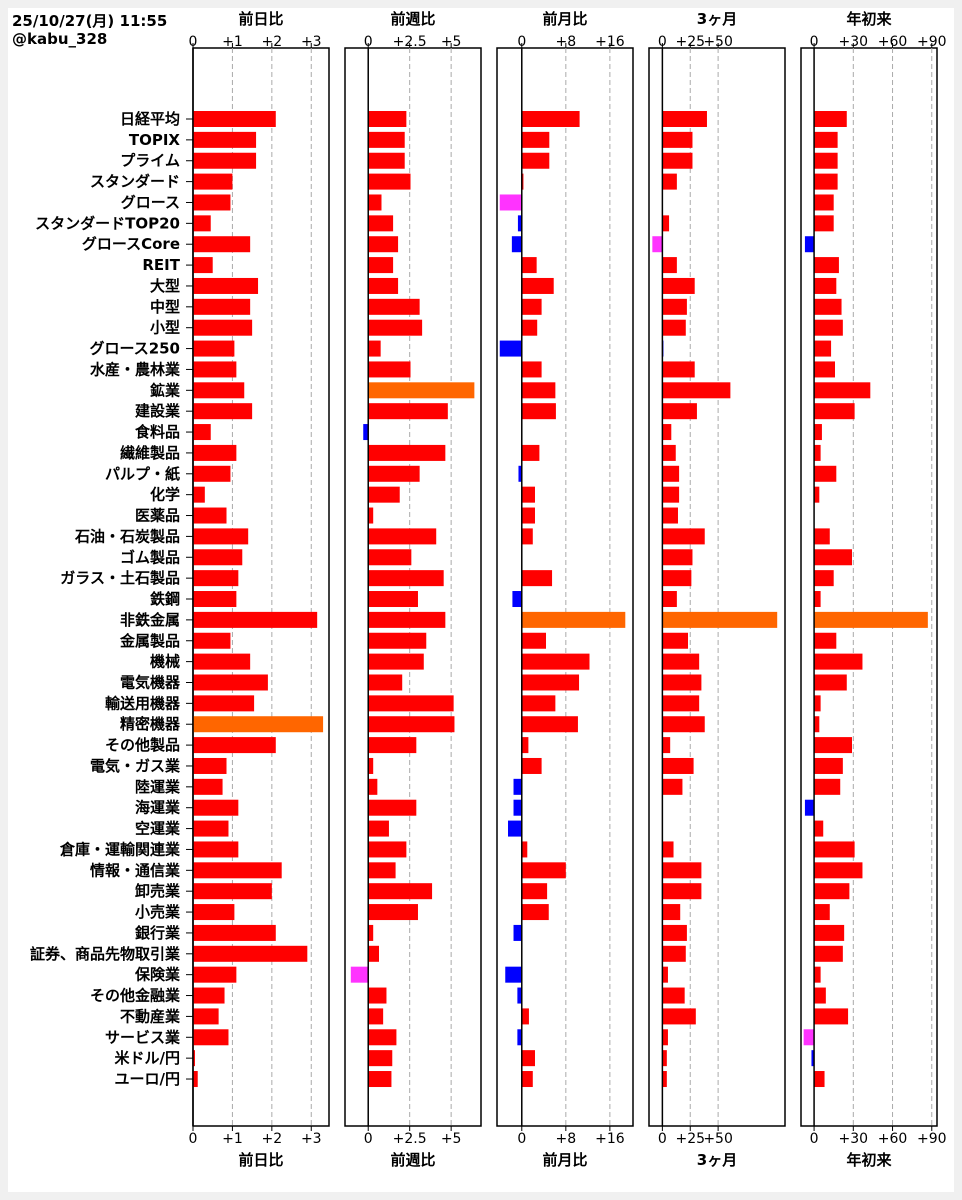 This screenshot has width=962, height=1200. What do you see at coordinates (410, 42) in the screenshot?
I see `tick-label-top: +2.5` at bounding box center [410, 42].